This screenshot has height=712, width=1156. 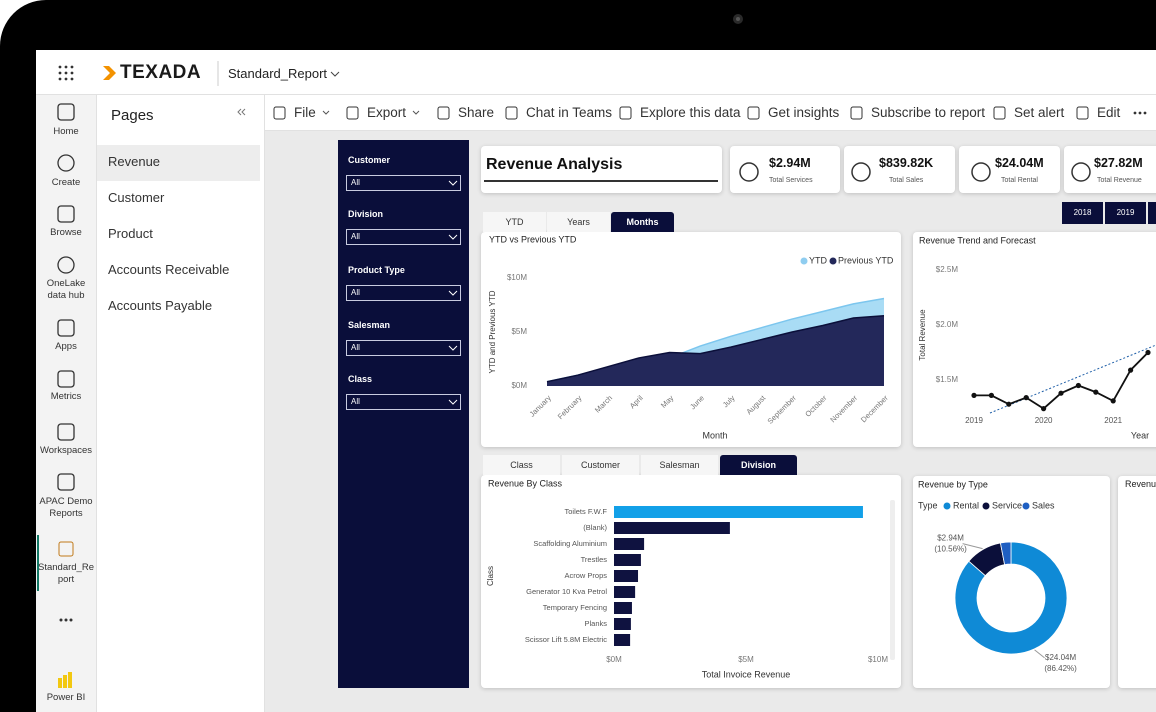 I want to click on year-button: 2019, so click(x=1125, y=213).